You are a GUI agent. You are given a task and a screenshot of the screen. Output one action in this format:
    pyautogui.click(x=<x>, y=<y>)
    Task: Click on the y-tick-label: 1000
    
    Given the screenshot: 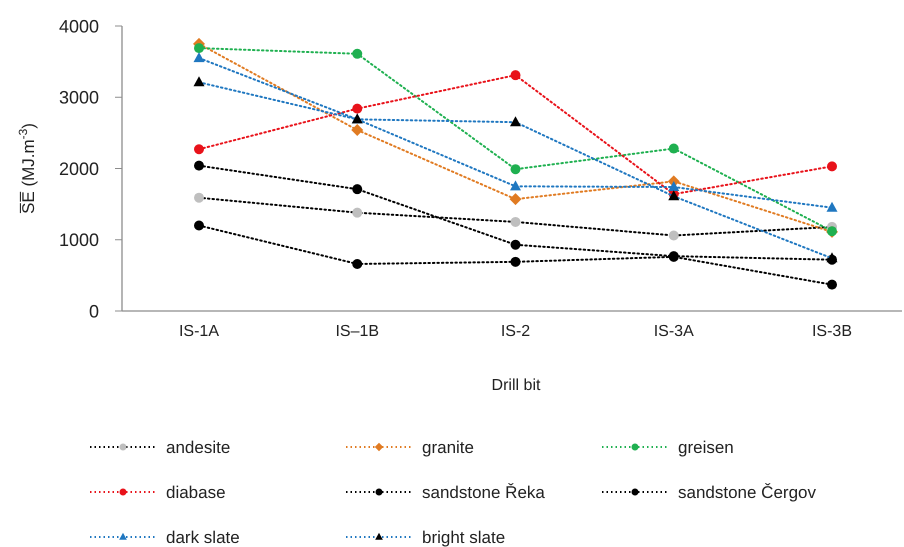 What is the action you would take?
    pyautogui.click(x=78, y=240)
    